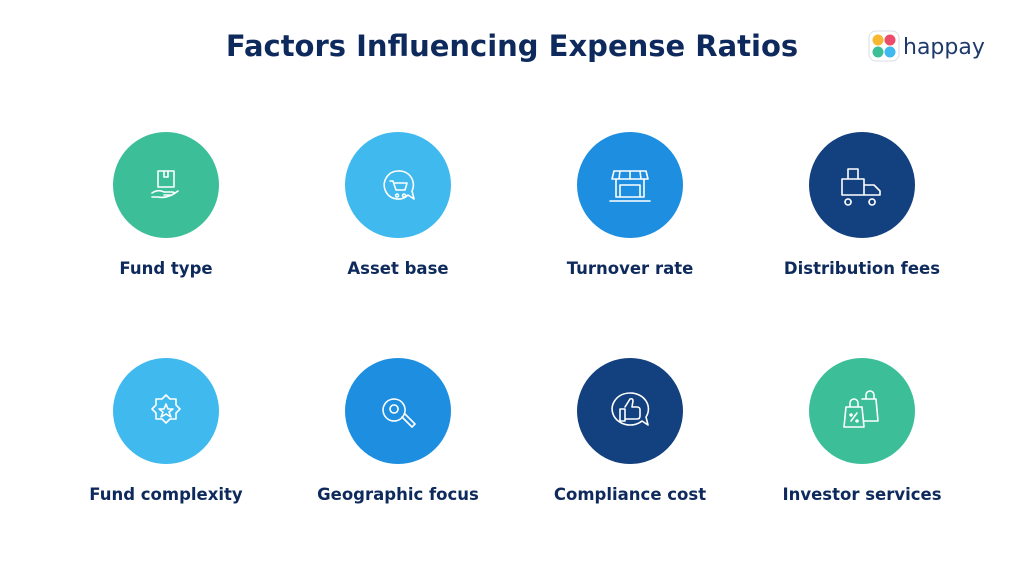  I want to click on factor-item: Fund complexity, so click(166, 431).